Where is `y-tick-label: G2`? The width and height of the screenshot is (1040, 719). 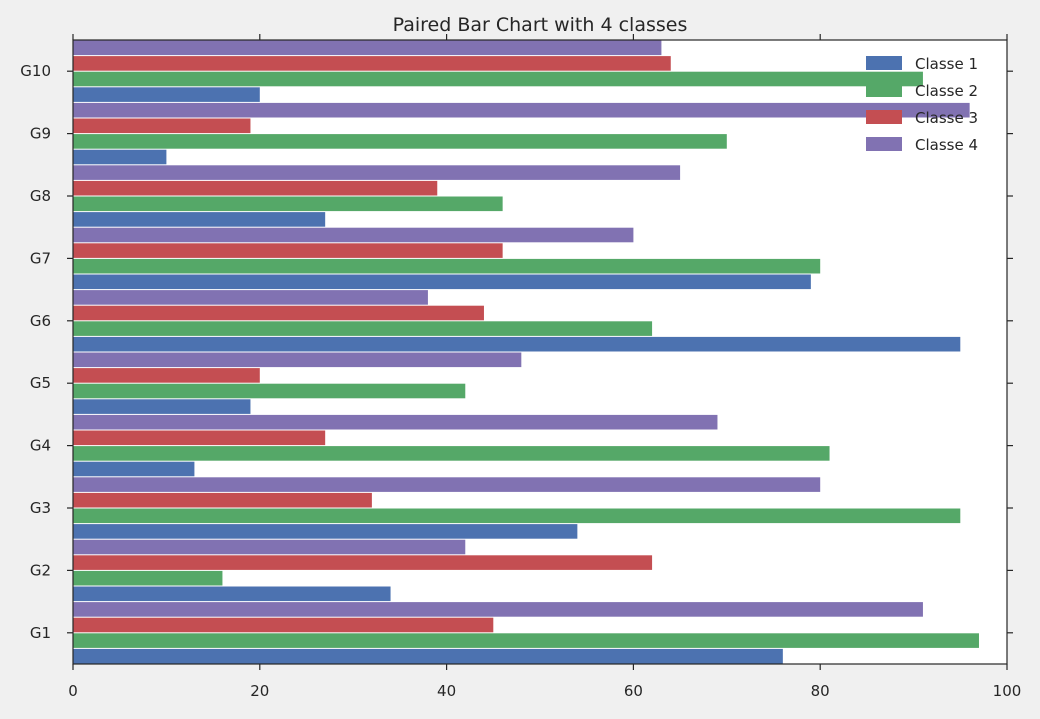 y-tick-label: G2 is located at coordinates (40, 570).